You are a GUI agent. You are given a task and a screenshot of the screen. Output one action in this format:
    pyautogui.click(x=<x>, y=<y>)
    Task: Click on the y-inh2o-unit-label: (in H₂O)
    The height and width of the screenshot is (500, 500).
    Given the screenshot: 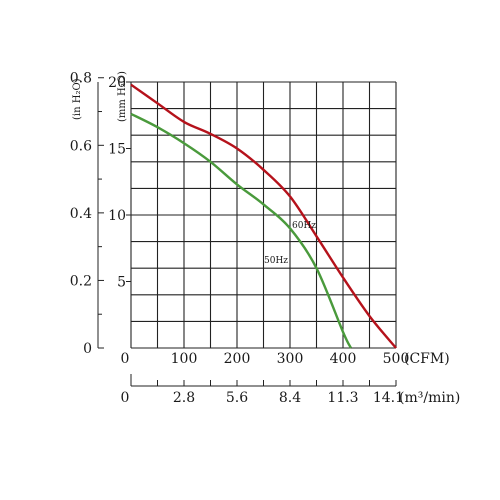 What is the action you would take?
    pyautogui.click(x=77, y=99)
    